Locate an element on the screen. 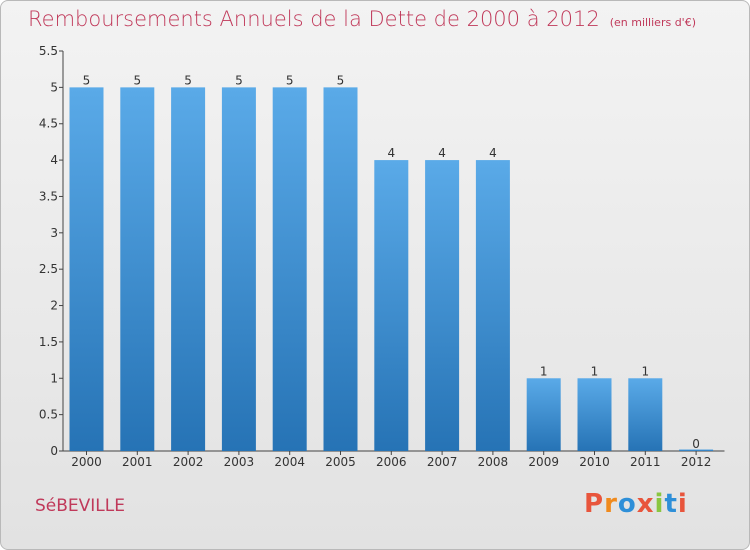 The height and width of the screenshot is (550, 750). logo-letter: o is located at coordinates (627, 504).